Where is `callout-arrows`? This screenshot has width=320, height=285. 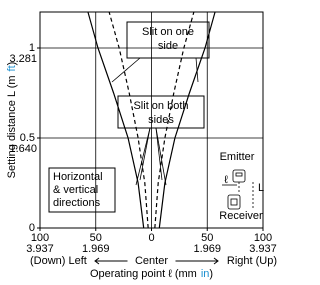
callout-arrows is located at coordinates (155, 121).